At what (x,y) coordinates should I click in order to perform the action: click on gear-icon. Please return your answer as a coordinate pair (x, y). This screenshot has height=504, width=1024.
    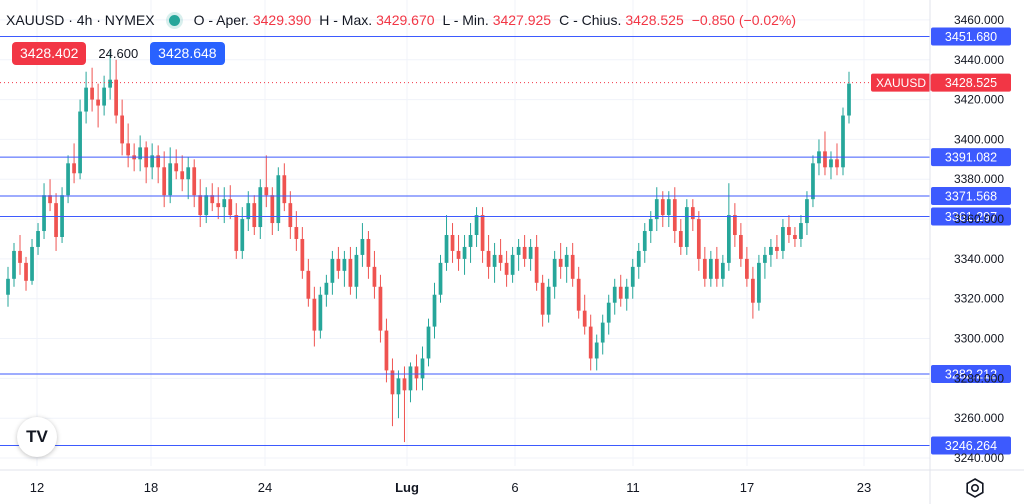
    Looking at the image, I should click on (975, 488).